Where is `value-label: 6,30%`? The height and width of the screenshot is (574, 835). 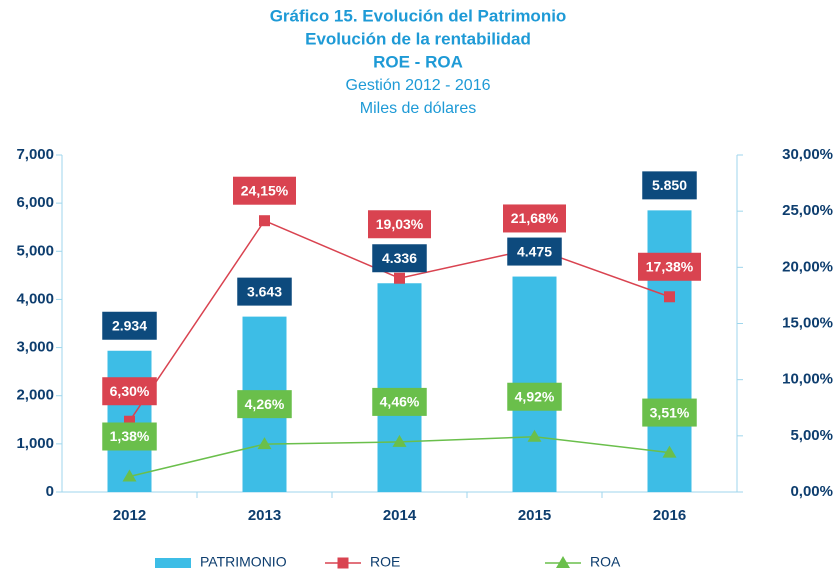
value-label: 6,30% is located at coordinates (130, 391).